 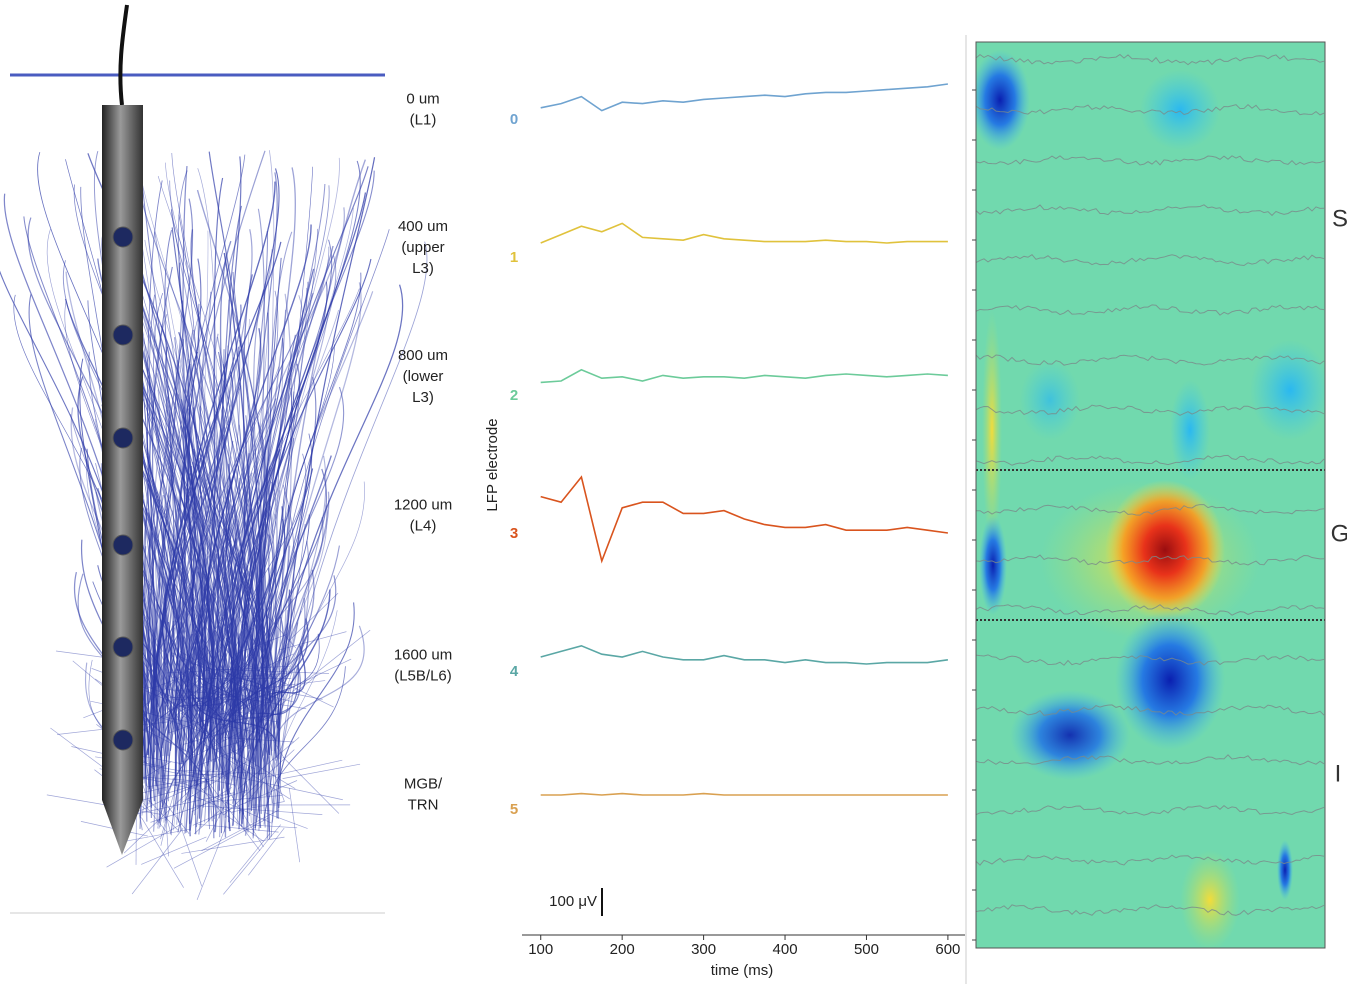 What do you see at coordinates (1339, 218) in the screenshot?
I see `zone-label: S` at bounding box center [1339, 218].